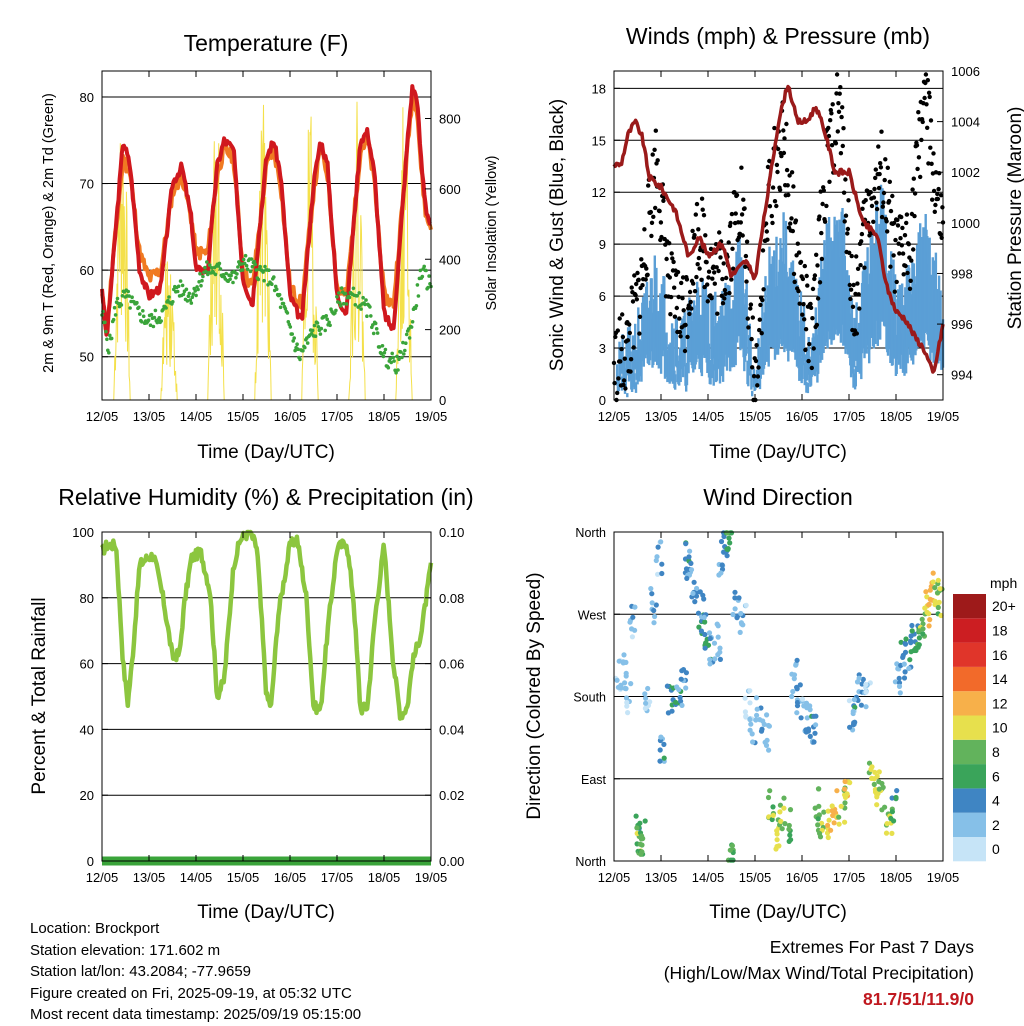 This screenshot has width=1024, height=1026. Describe the element at coordinates (818, 973) in the screenshot. I see `extremes-subtitle: (High/Low/Max Wind/Total Precipitation)` at that location.